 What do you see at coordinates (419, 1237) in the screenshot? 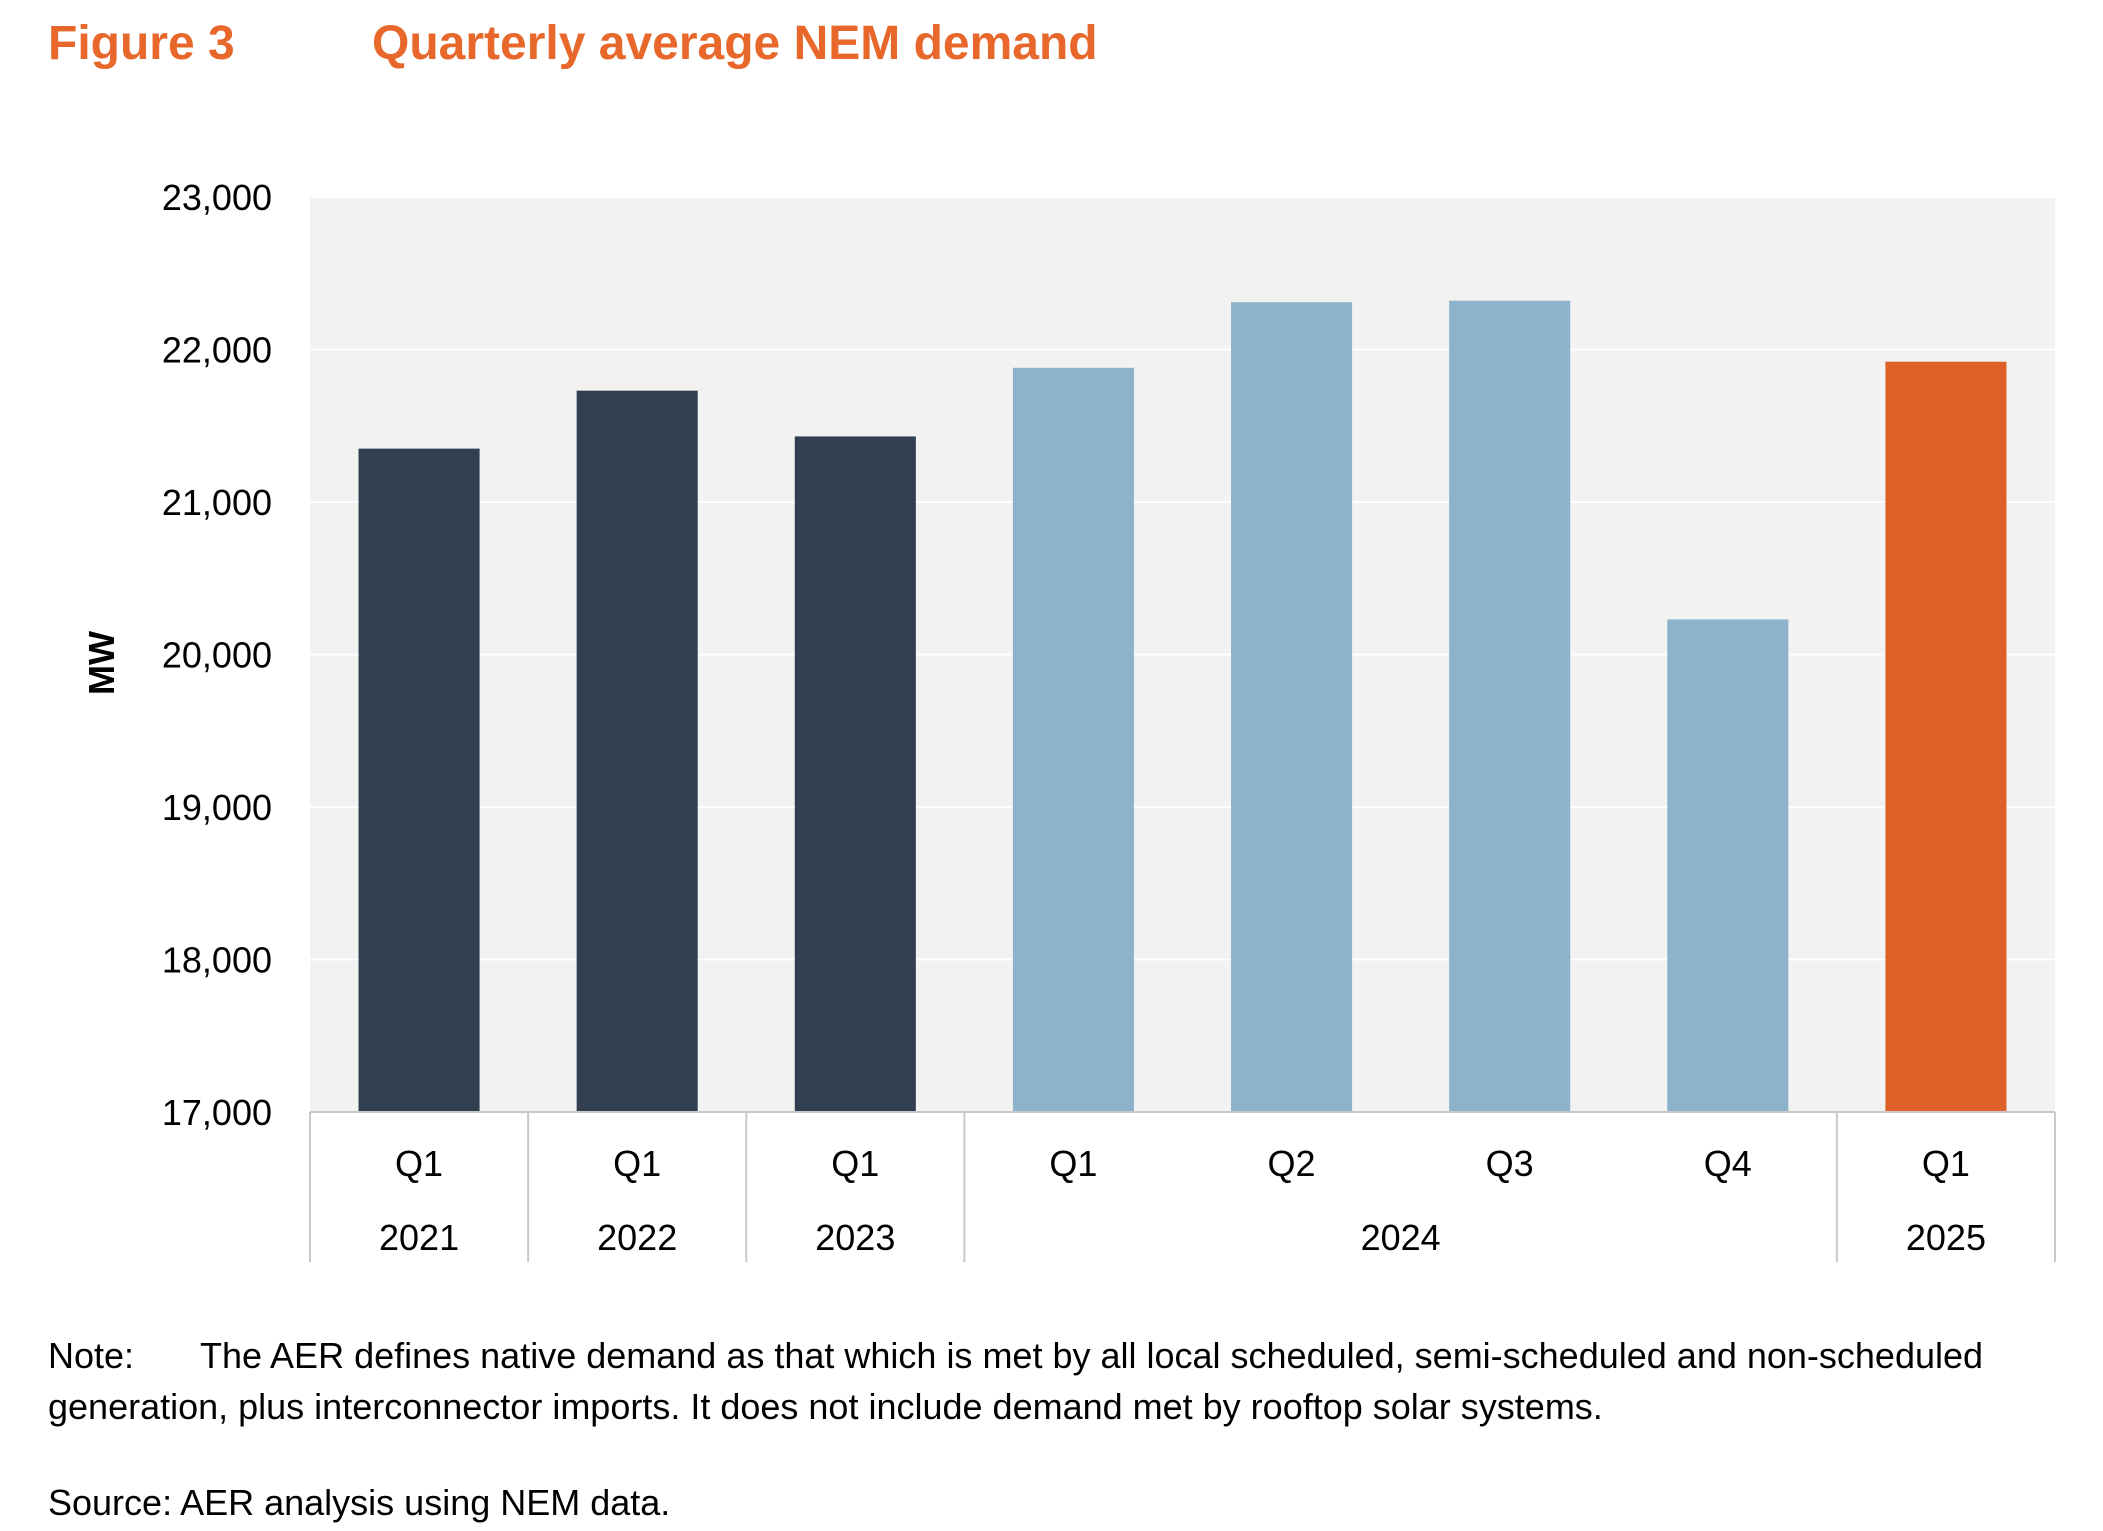
I see `x-group-label: 2021` at bounding box center [419, 1237].